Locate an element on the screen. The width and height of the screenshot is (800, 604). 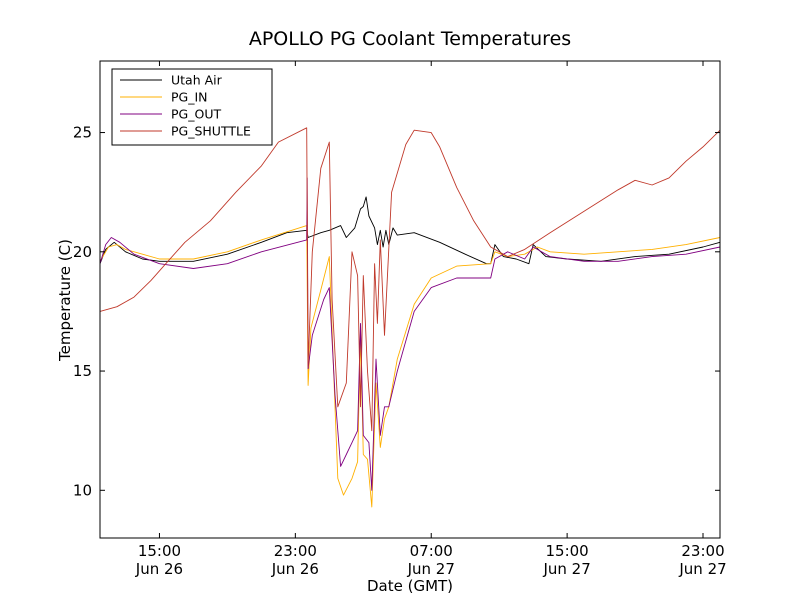
legend: Utah Air PG_IN PG_OUT PG_SHUTTLE is located at coordinates (192, 107).